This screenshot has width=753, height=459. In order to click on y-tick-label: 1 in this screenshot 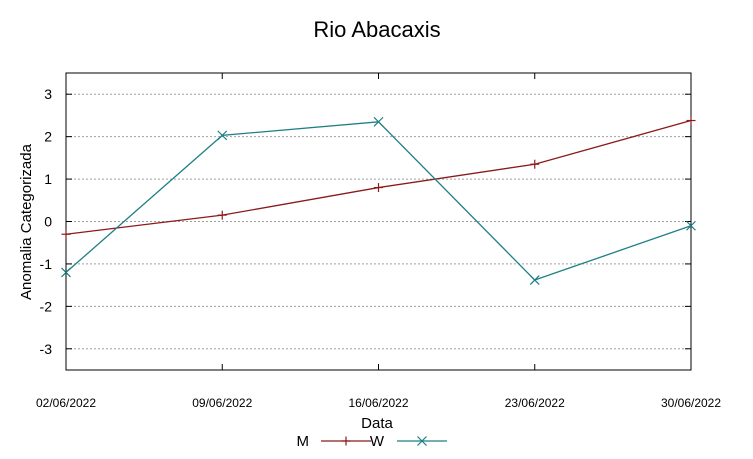, I will do `click(48, 179)`.